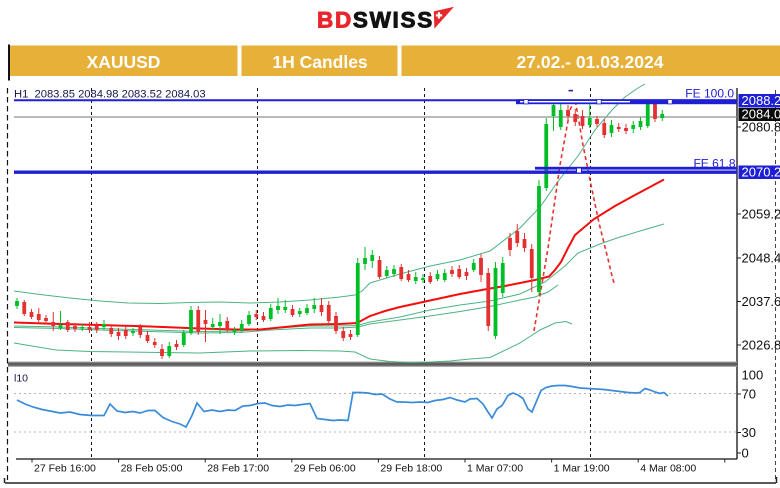 The image size is (780, 488). I want to click on svg-text: 2059.2, so click(761, 213).